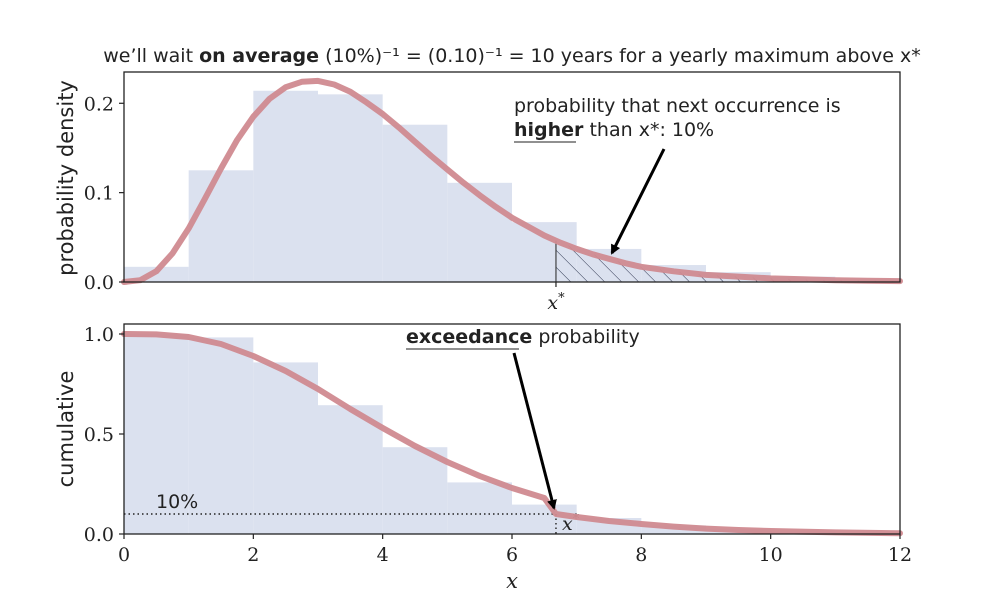 The image size is (1000, 600). What do you see at coordinates (727, 261) in the screenshot?
I see `exceedance-hatched-area` at bounding box center [727, 261].